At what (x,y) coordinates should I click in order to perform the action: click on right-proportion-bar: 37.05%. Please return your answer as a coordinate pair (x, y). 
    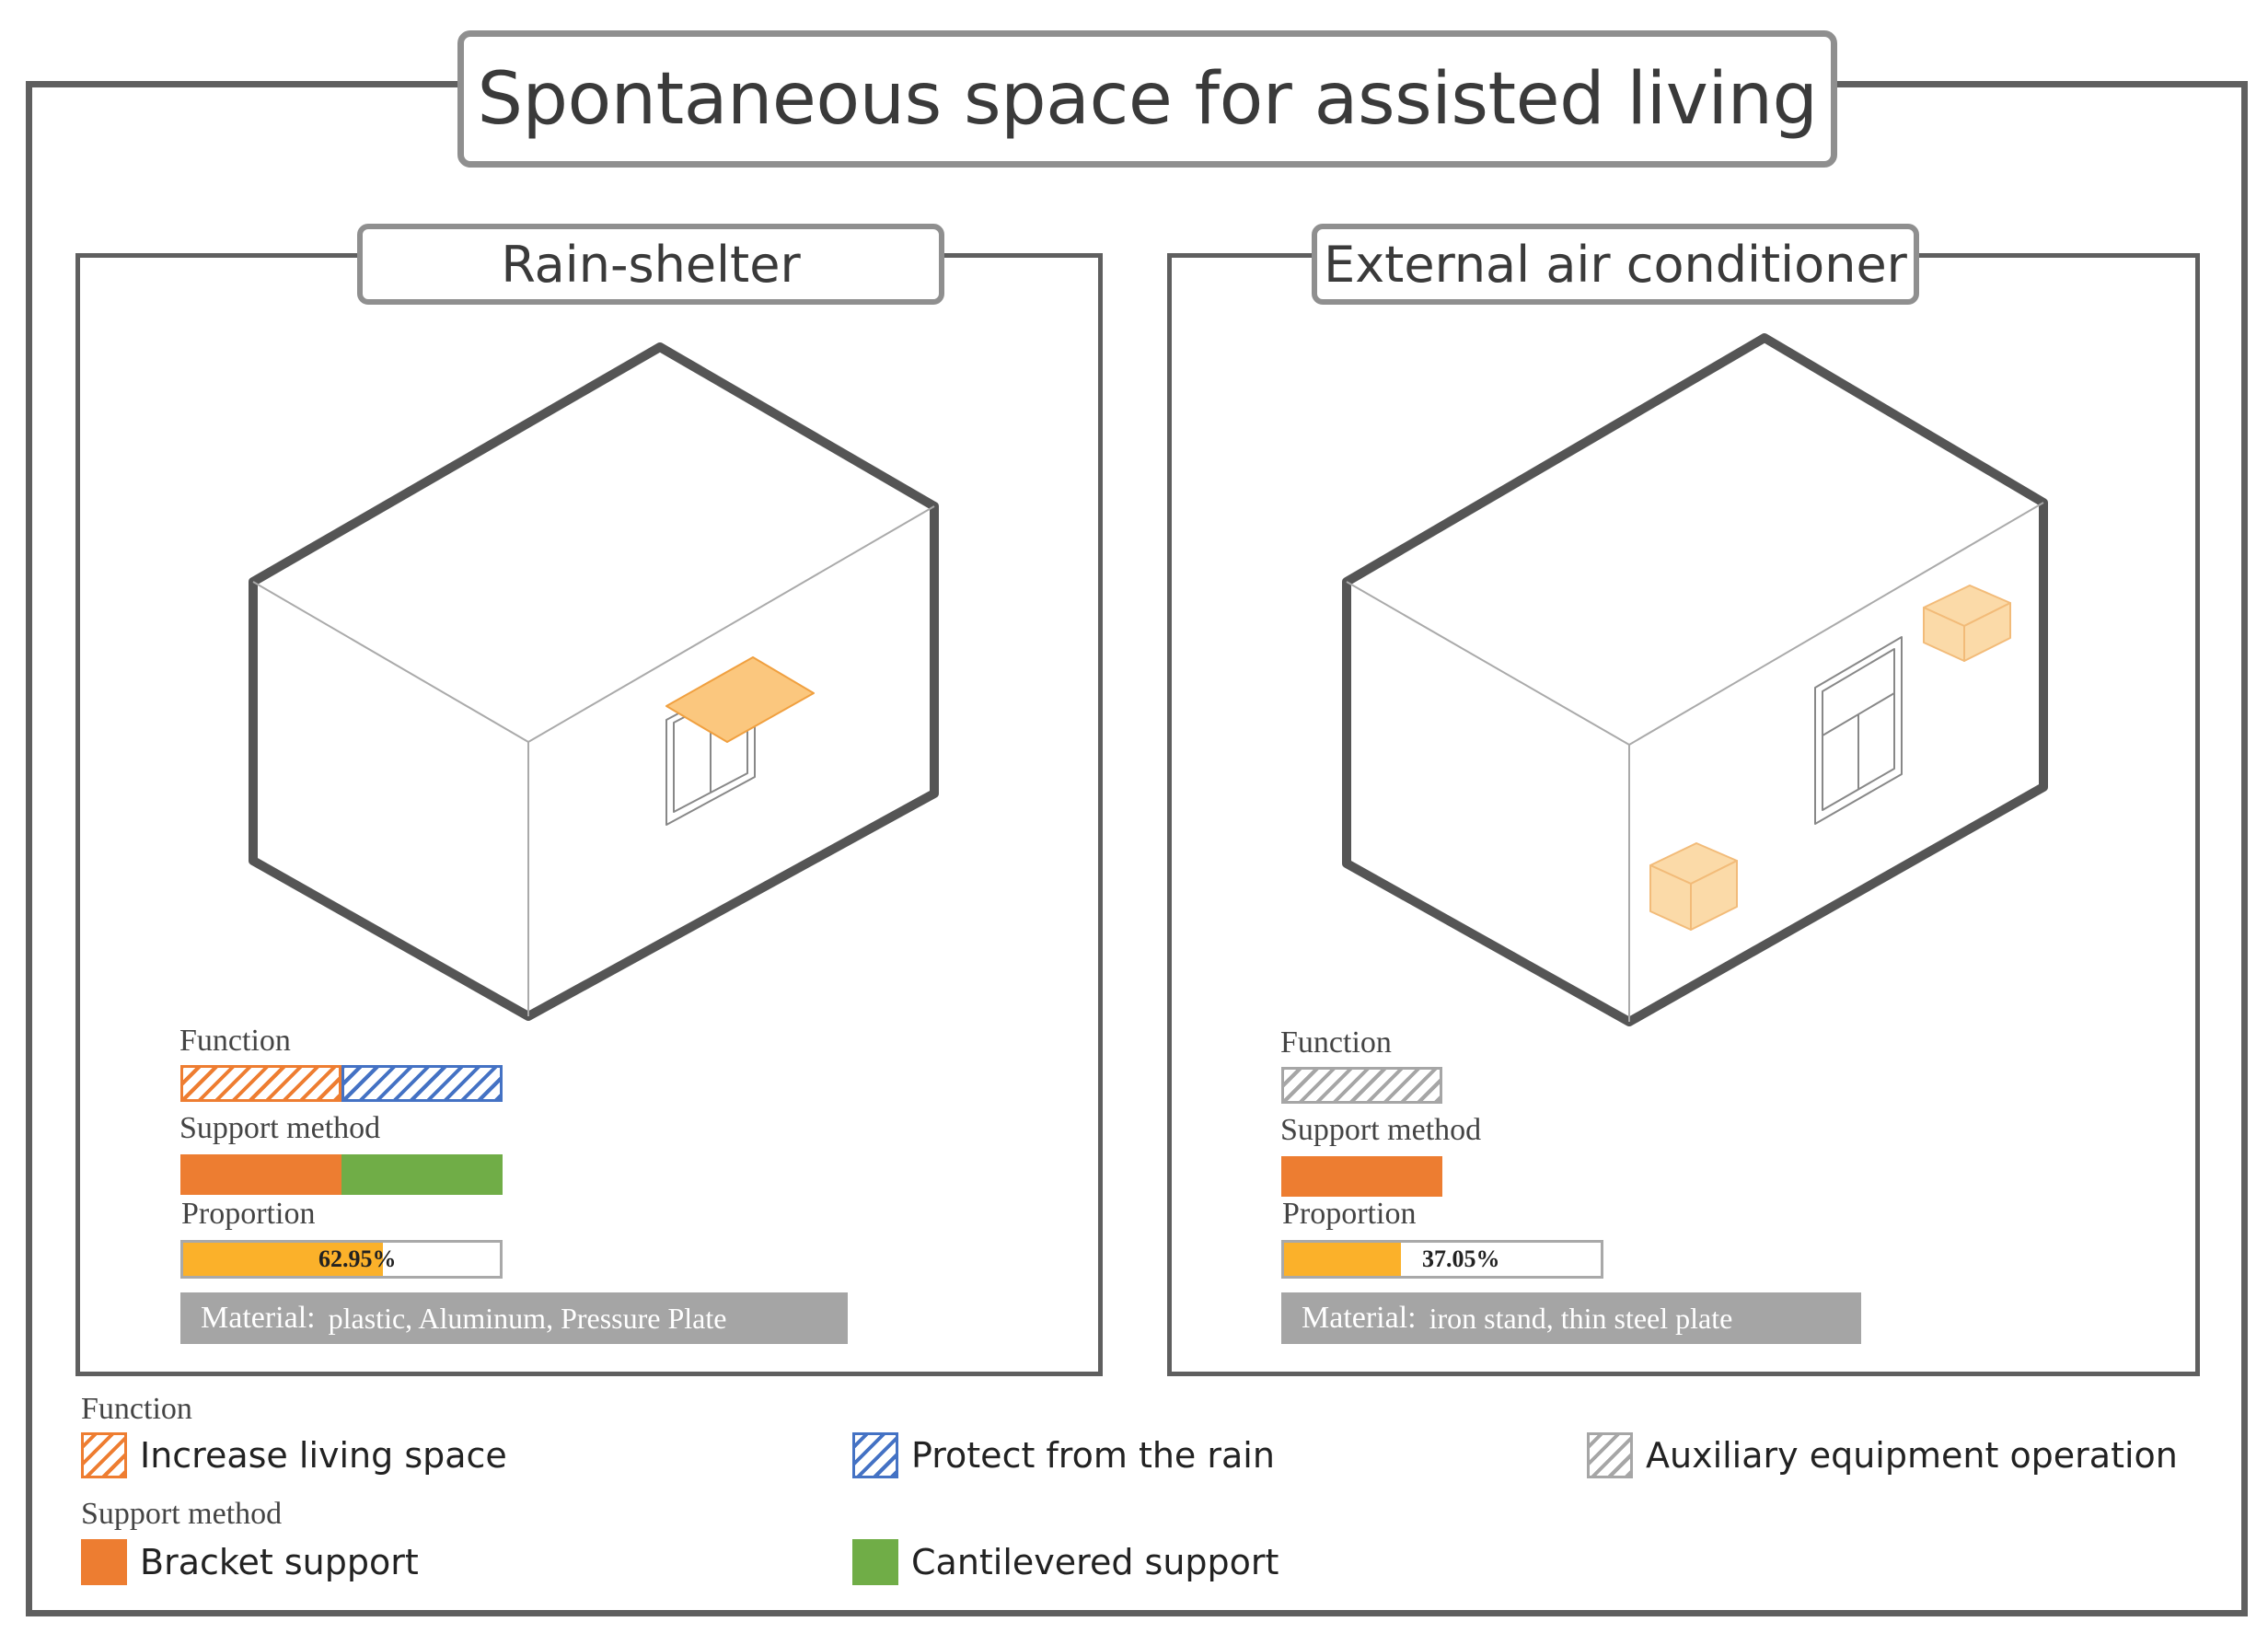
    Looking at the image, I should click on (1442, 1259).